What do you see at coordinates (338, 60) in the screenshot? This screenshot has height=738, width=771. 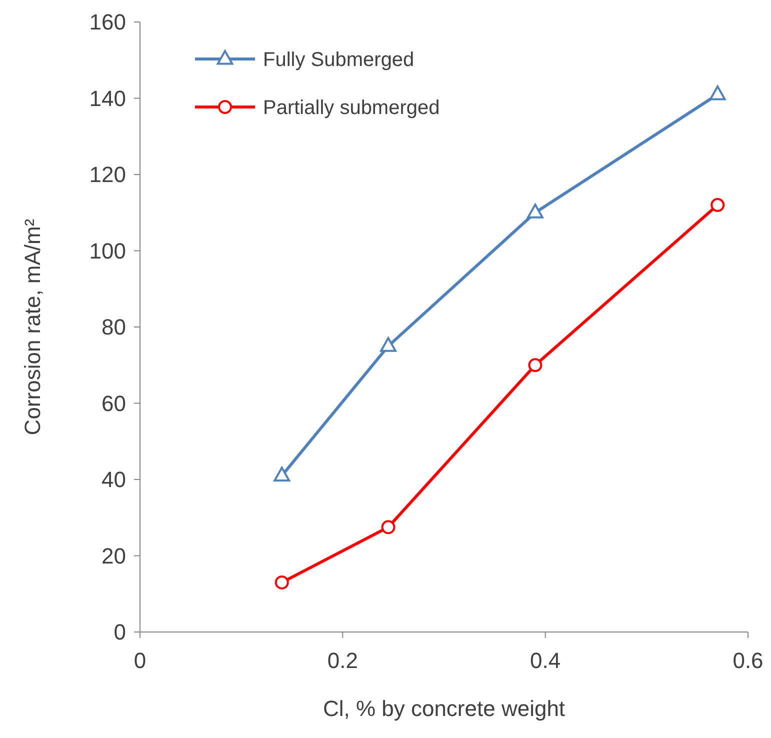 I see `legend-label: Fully Submerged` at bounding box center [338, 60].